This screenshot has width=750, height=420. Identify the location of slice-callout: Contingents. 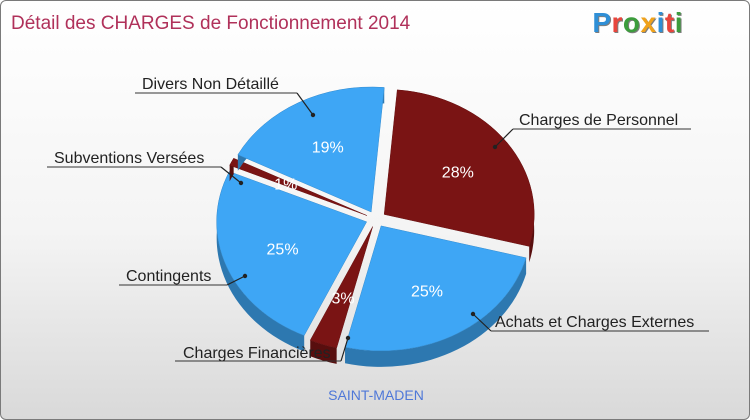
(183, 277).